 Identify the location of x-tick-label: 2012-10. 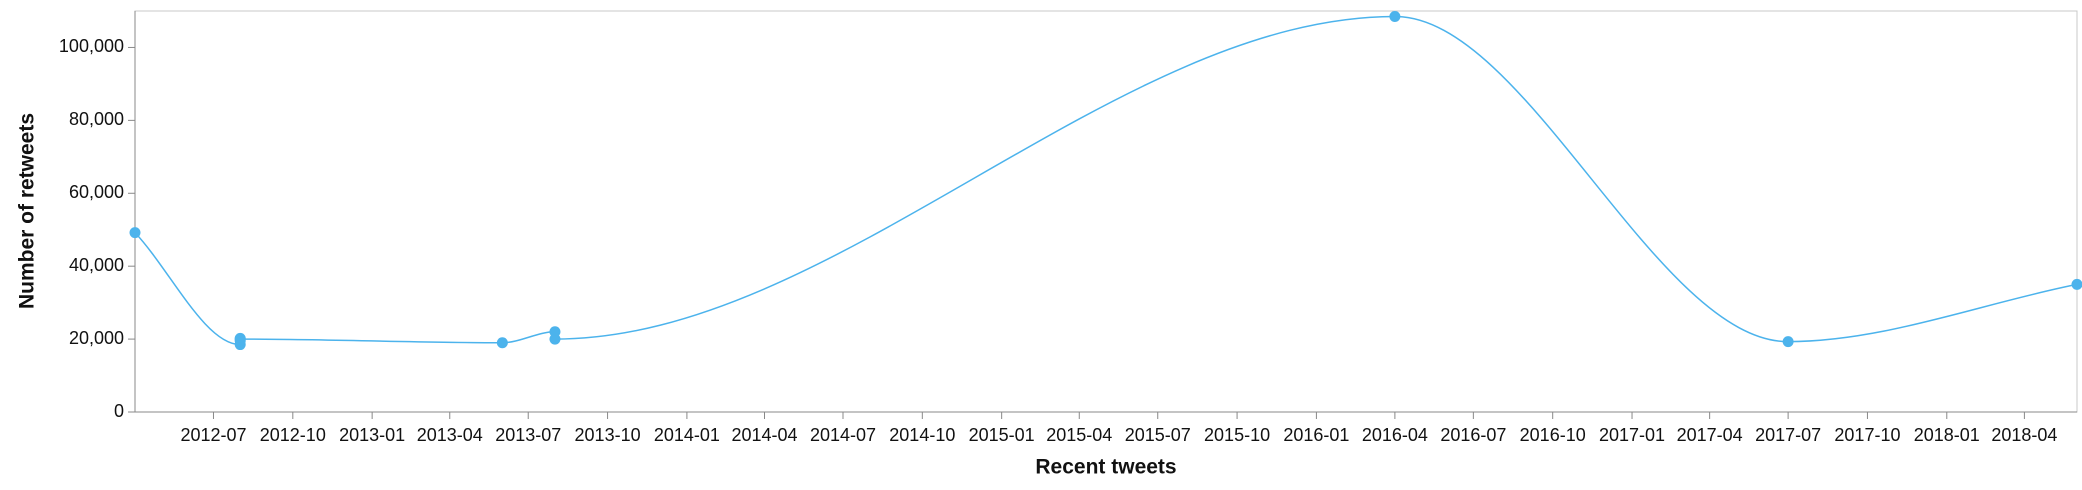
(293, 435).